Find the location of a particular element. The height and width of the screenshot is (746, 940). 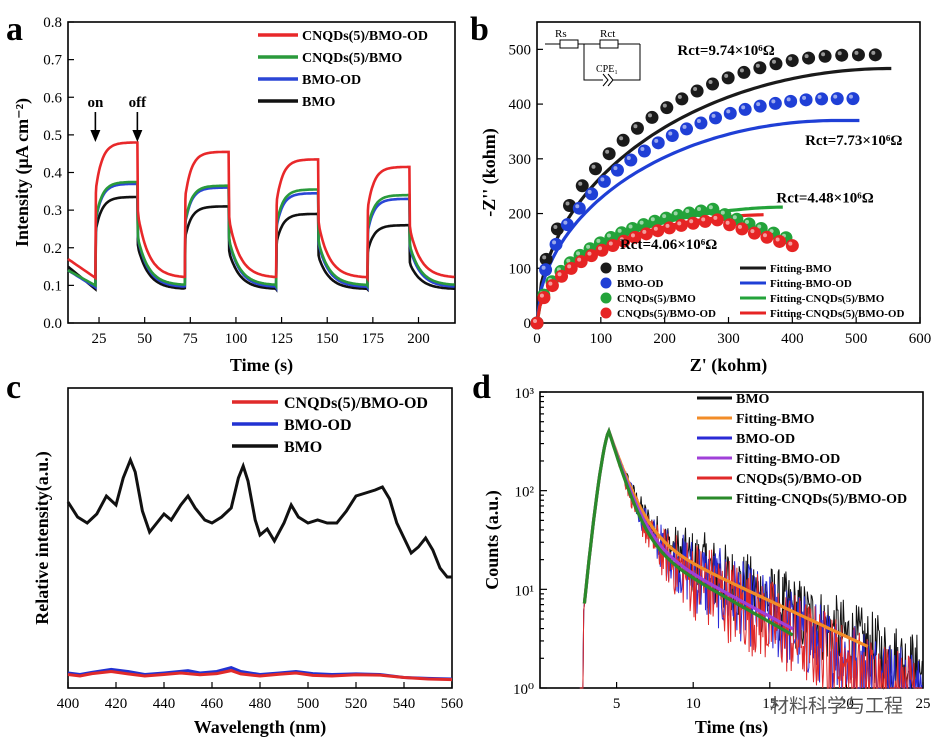

x-axis-label: Time (s) is located at coordinates (261, 365).